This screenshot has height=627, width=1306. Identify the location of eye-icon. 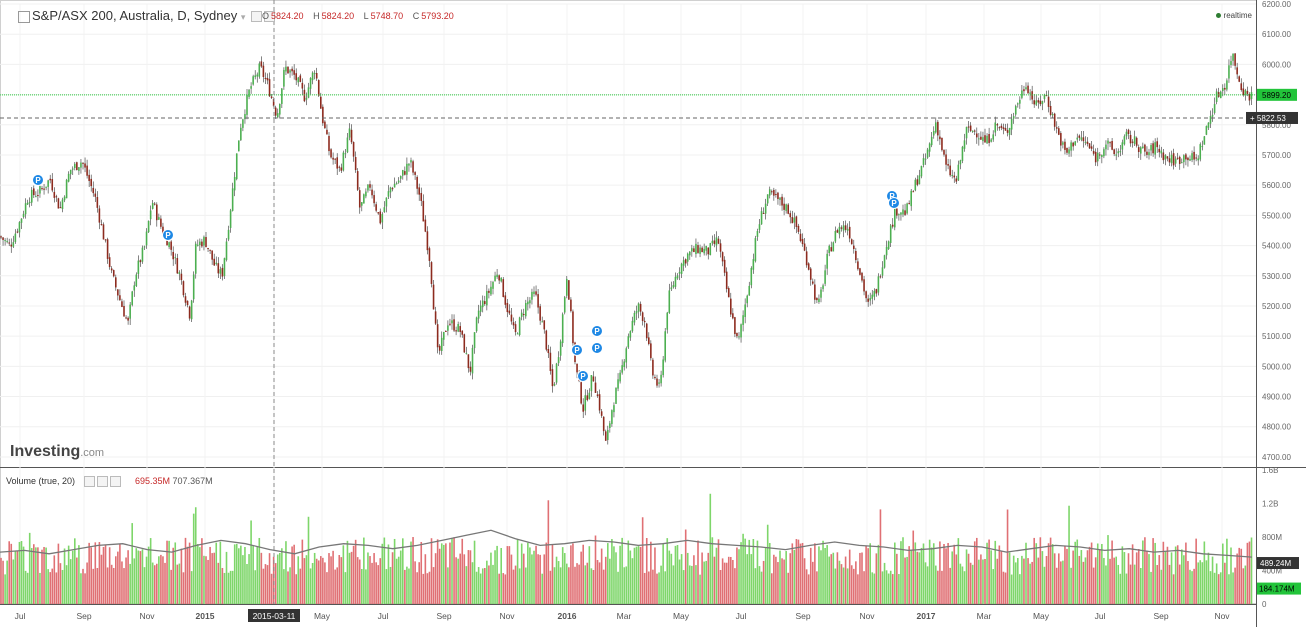
(89, 482).